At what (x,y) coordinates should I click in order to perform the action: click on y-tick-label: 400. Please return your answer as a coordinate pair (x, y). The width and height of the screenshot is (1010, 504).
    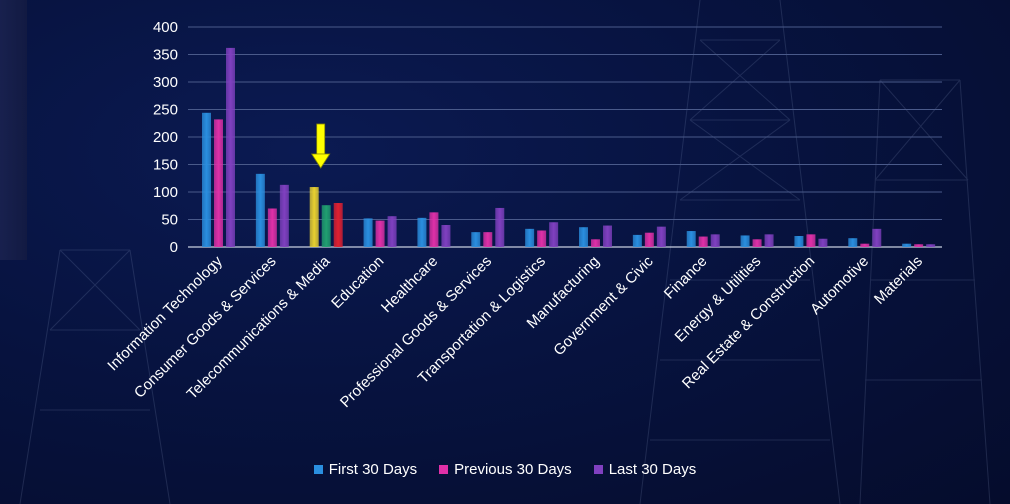
    Looking at the image, I should click on (165, 27).